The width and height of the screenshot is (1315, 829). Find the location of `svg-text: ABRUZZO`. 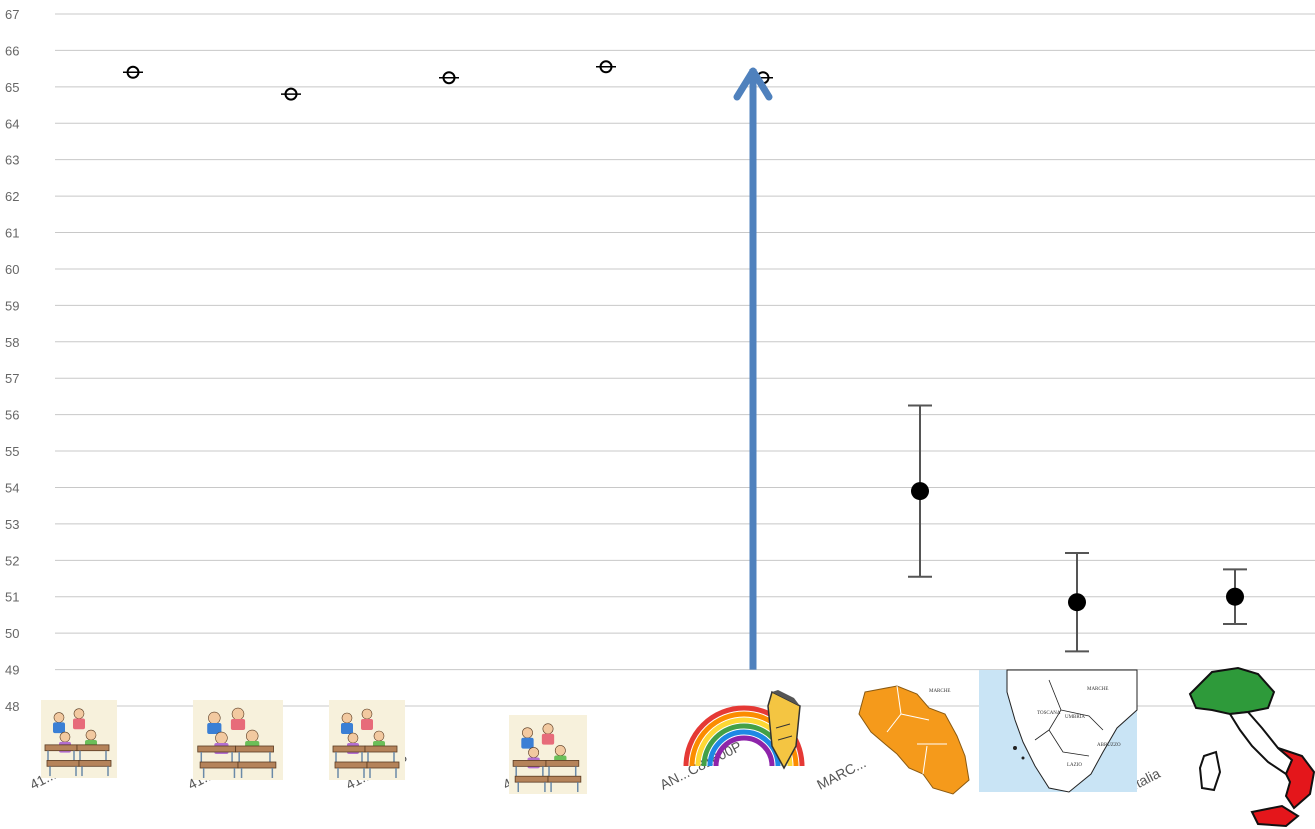

svg-text: ABRUZZO is located at coordinates (1109, 745).